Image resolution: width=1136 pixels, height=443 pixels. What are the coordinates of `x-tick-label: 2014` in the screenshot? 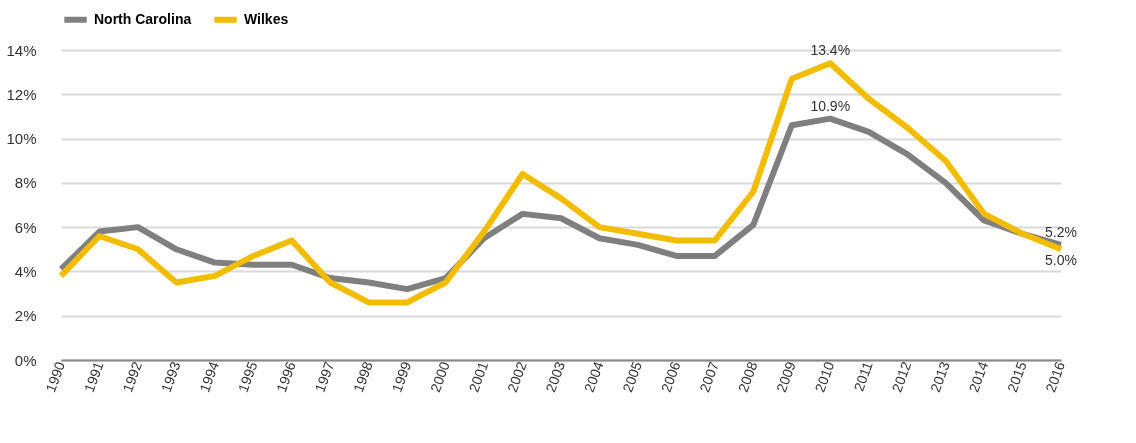 It's located at (978, 377).